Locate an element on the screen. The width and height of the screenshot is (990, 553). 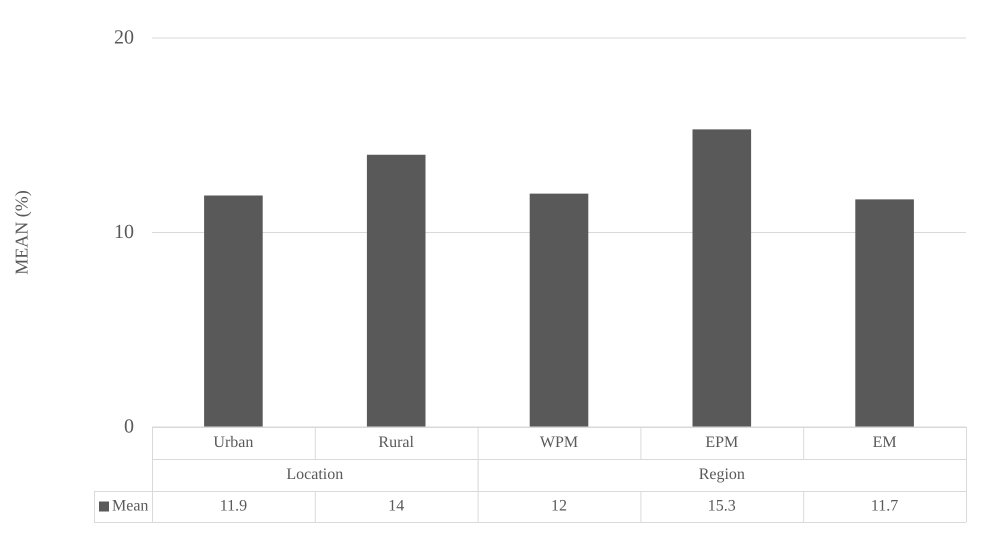
x-tick-label: EPM is located at coordinates (721, 443).